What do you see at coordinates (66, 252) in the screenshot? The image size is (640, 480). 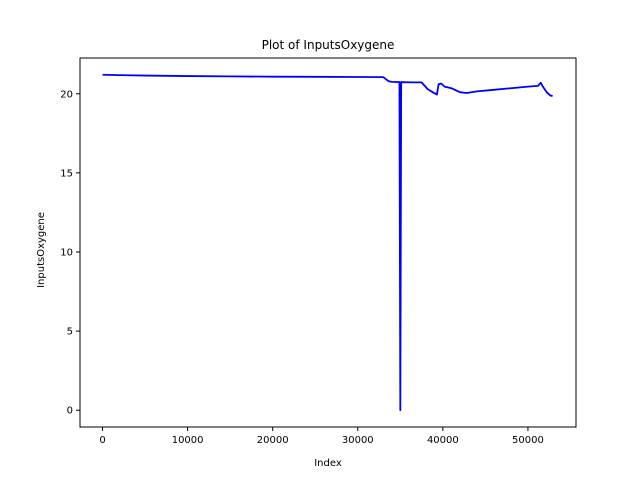 I see `y-tick-label-2: 10` at bounding box center [66, 252].